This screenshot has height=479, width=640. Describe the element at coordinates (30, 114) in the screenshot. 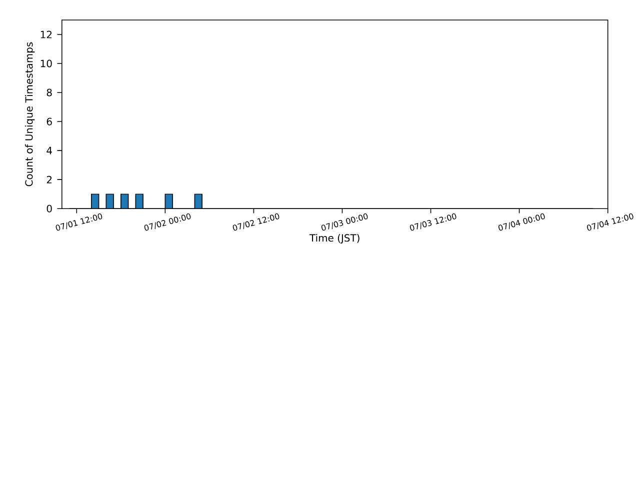

I see `y-axis-title: Count of Unique Timestamps` at that location.